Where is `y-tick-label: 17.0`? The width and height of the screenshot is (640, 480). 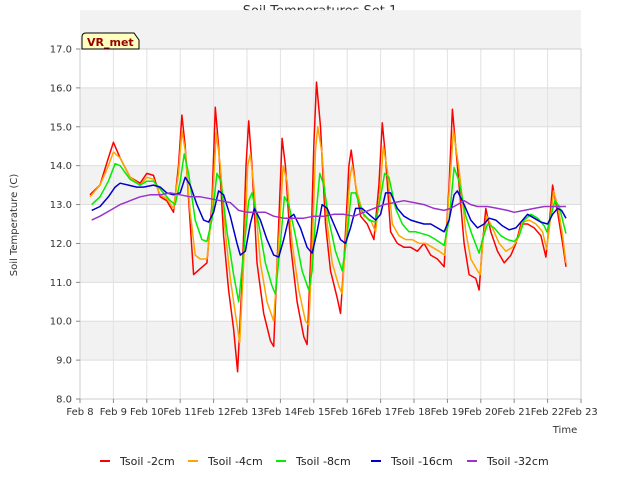 y-tick-label: 17.0 is located at coordinates (61, 50).